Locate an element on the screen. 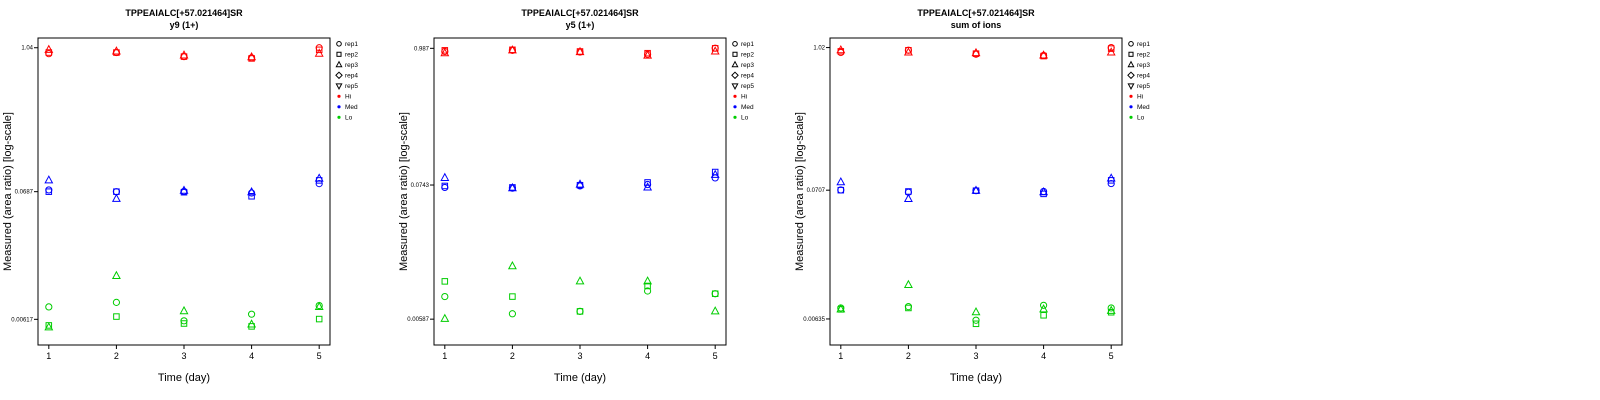 The width and height of the screenshot is (1600, 400). legend-rep-label: rep2 is located at coordinates (1143, 55).